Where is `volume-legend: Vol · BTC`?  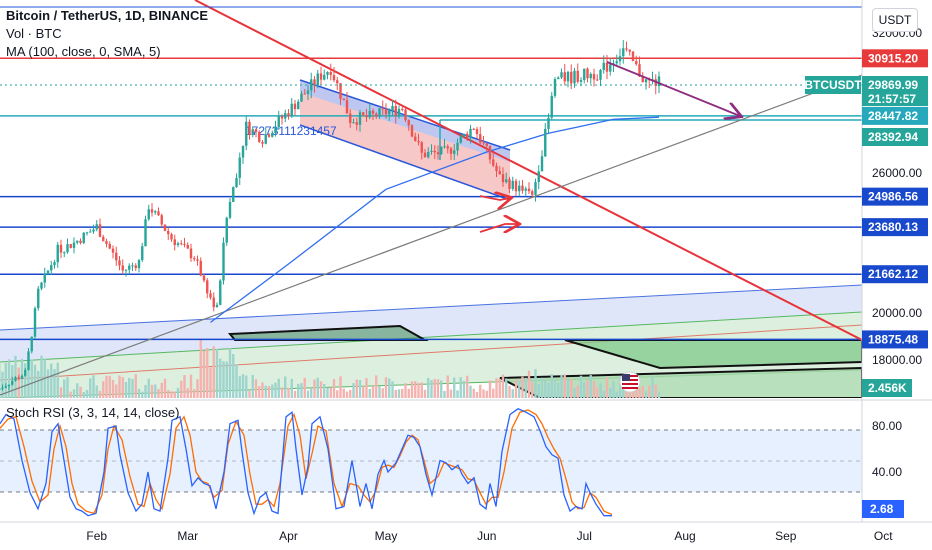 volume-legend: Vol · BTC is located at coordinates (34, 33).